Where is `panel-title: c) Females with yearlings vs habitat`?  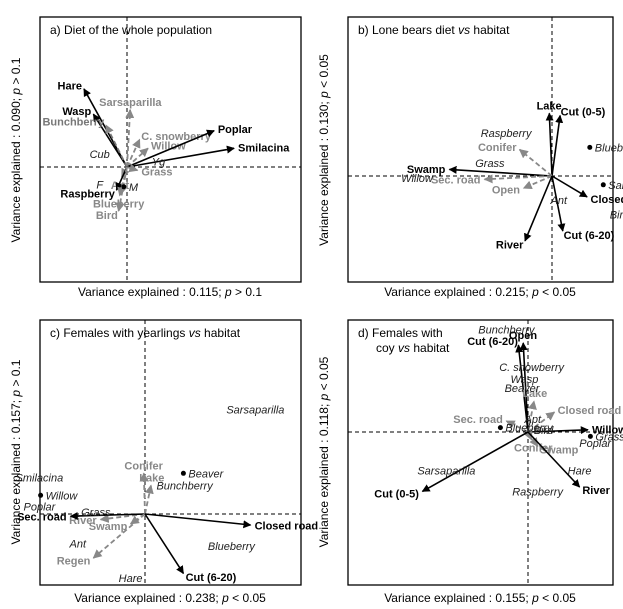 panel-title: c) Females with yearlings vs habitat is located at coordinates (145, 333).